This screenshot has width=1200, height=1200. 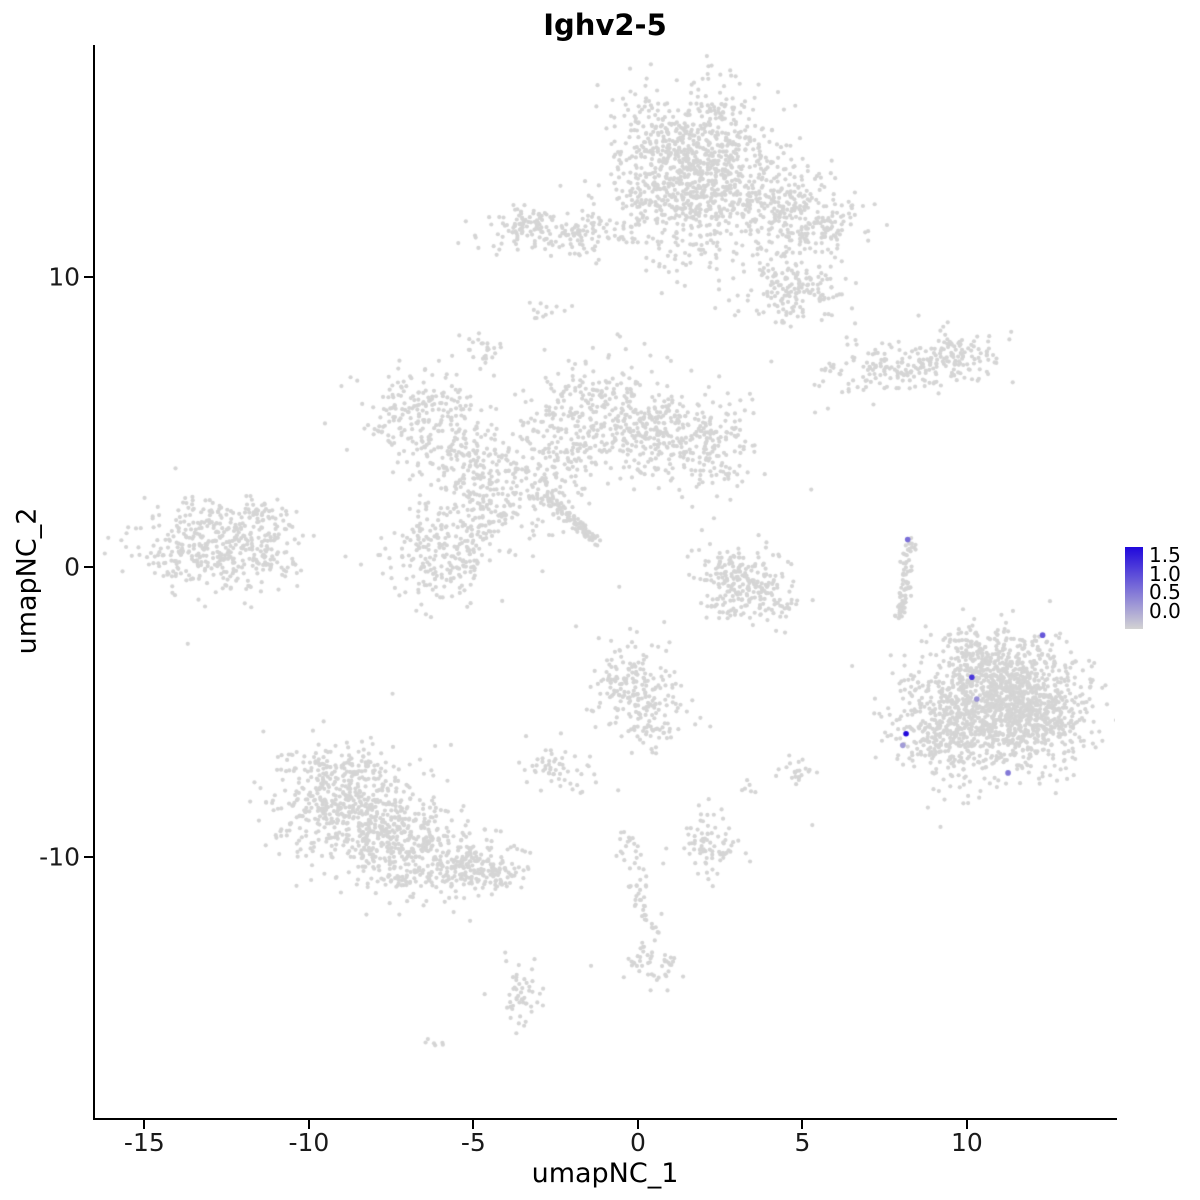 I want to click on x-tick-label: -10, so click(x=309, y=1142).